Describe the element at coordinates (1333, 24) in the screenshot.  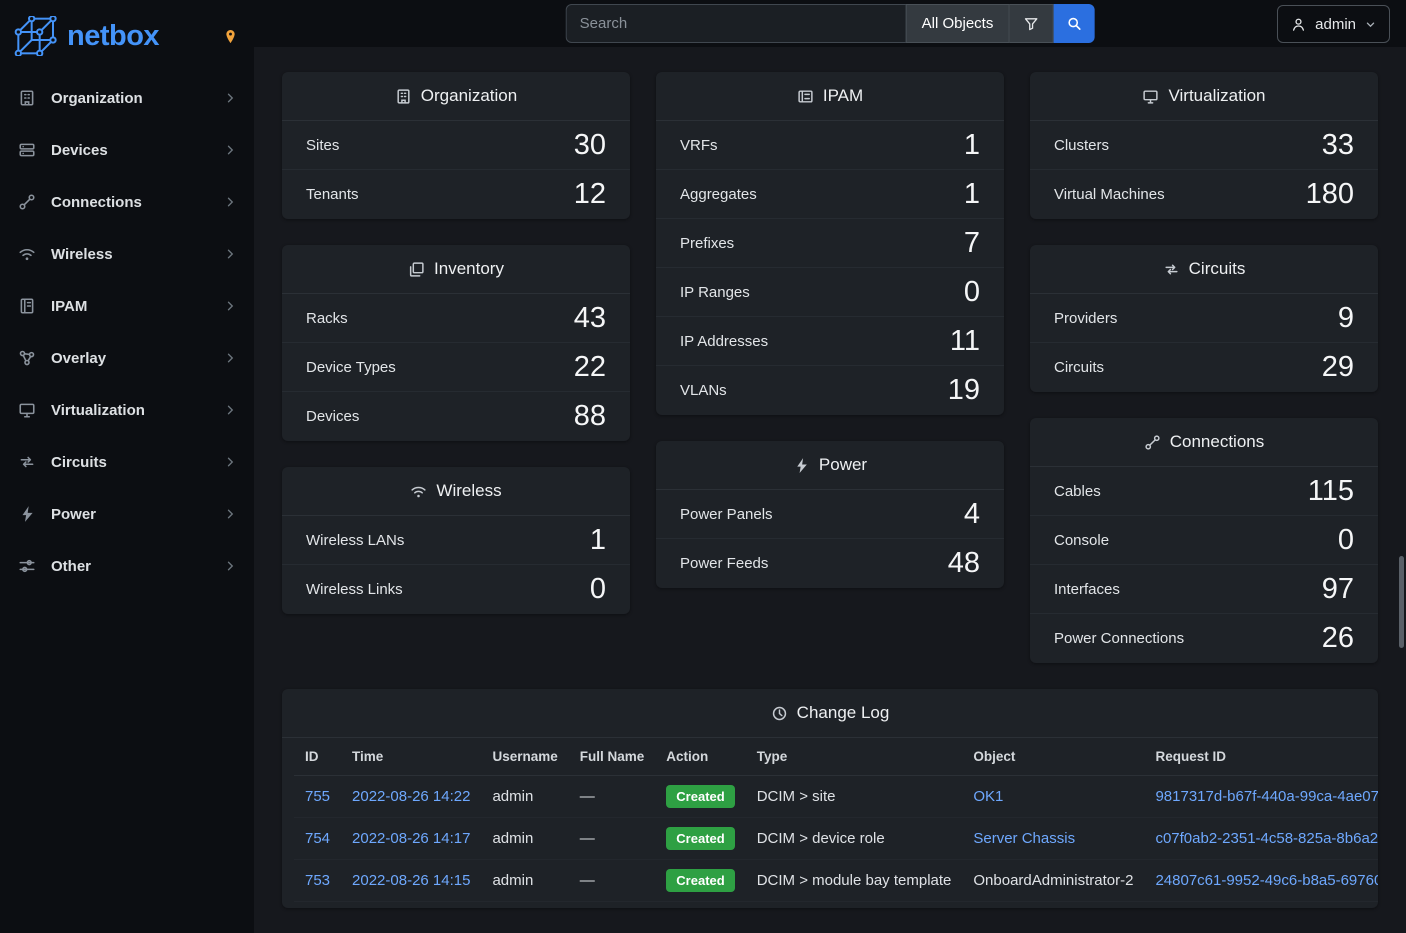
I see `user-menu-button: admin` at that location.